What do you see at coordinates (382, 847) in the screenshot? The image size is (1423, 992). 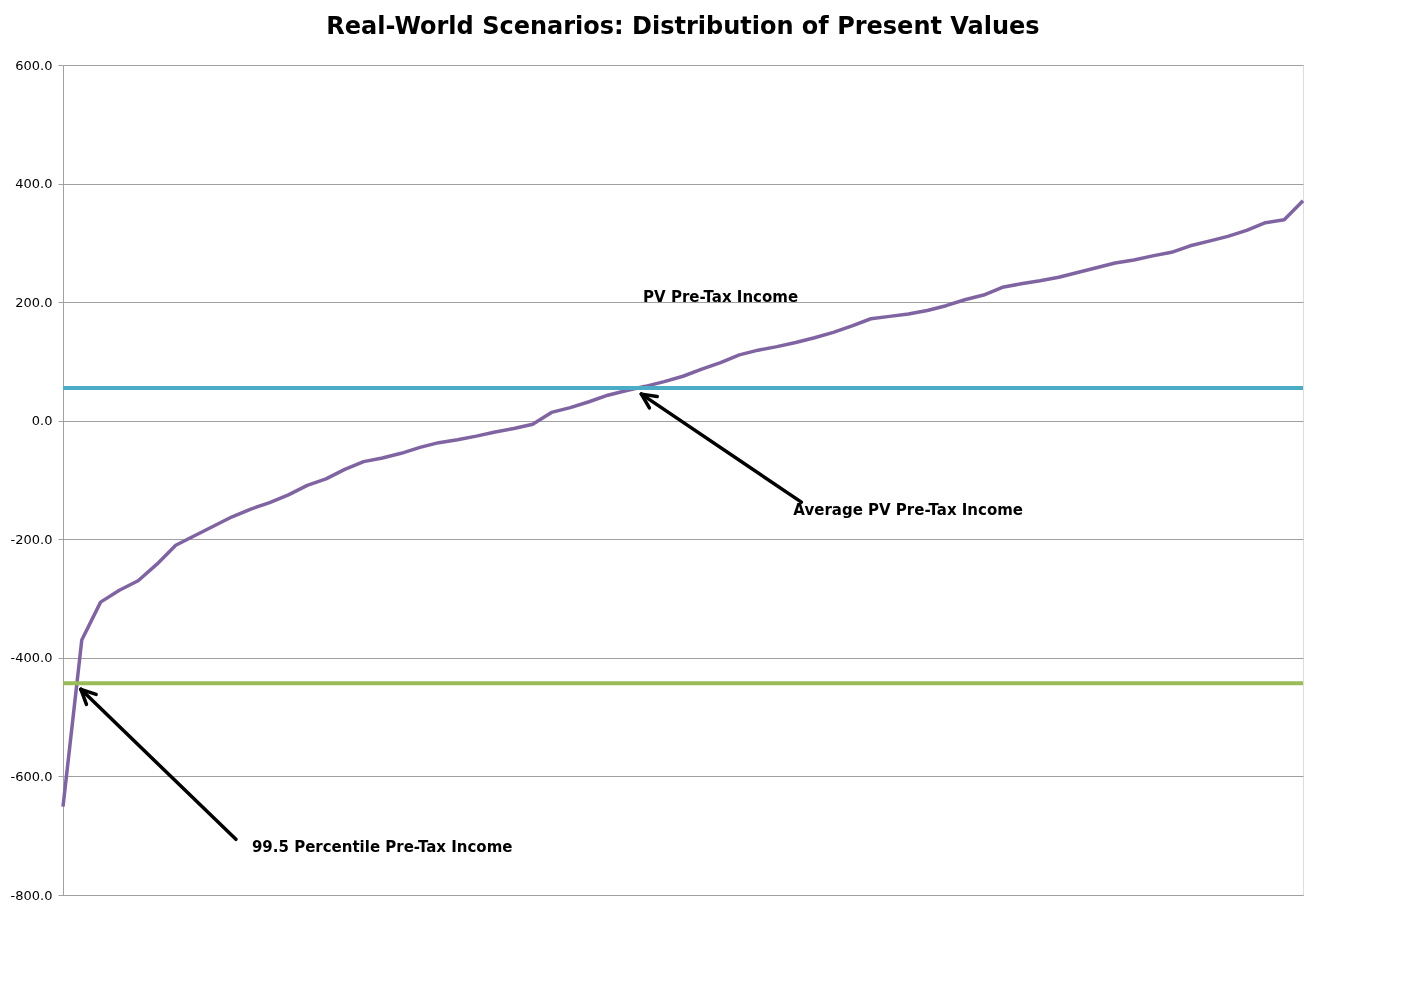 I see `ref-line-label: 99.5 Percentile Pre-Tax Income` at bounding box center [382, 847].